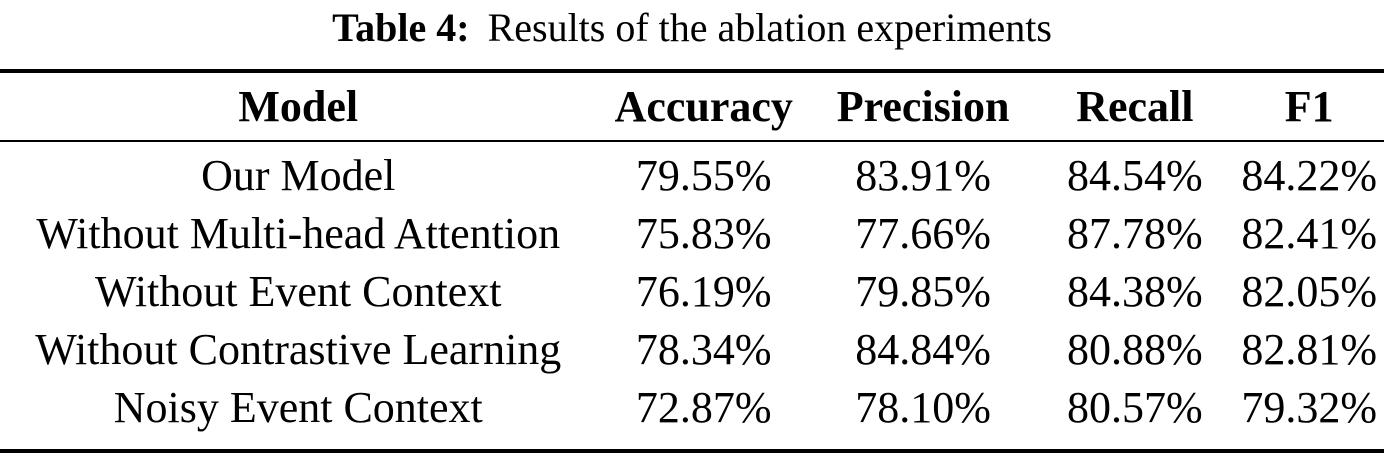 This screenshot has width=1384, height=457. Describe the element at coordinates (298, 349) in the screenshot. I see `cell-model: Without Contrastive Learning` at that location.